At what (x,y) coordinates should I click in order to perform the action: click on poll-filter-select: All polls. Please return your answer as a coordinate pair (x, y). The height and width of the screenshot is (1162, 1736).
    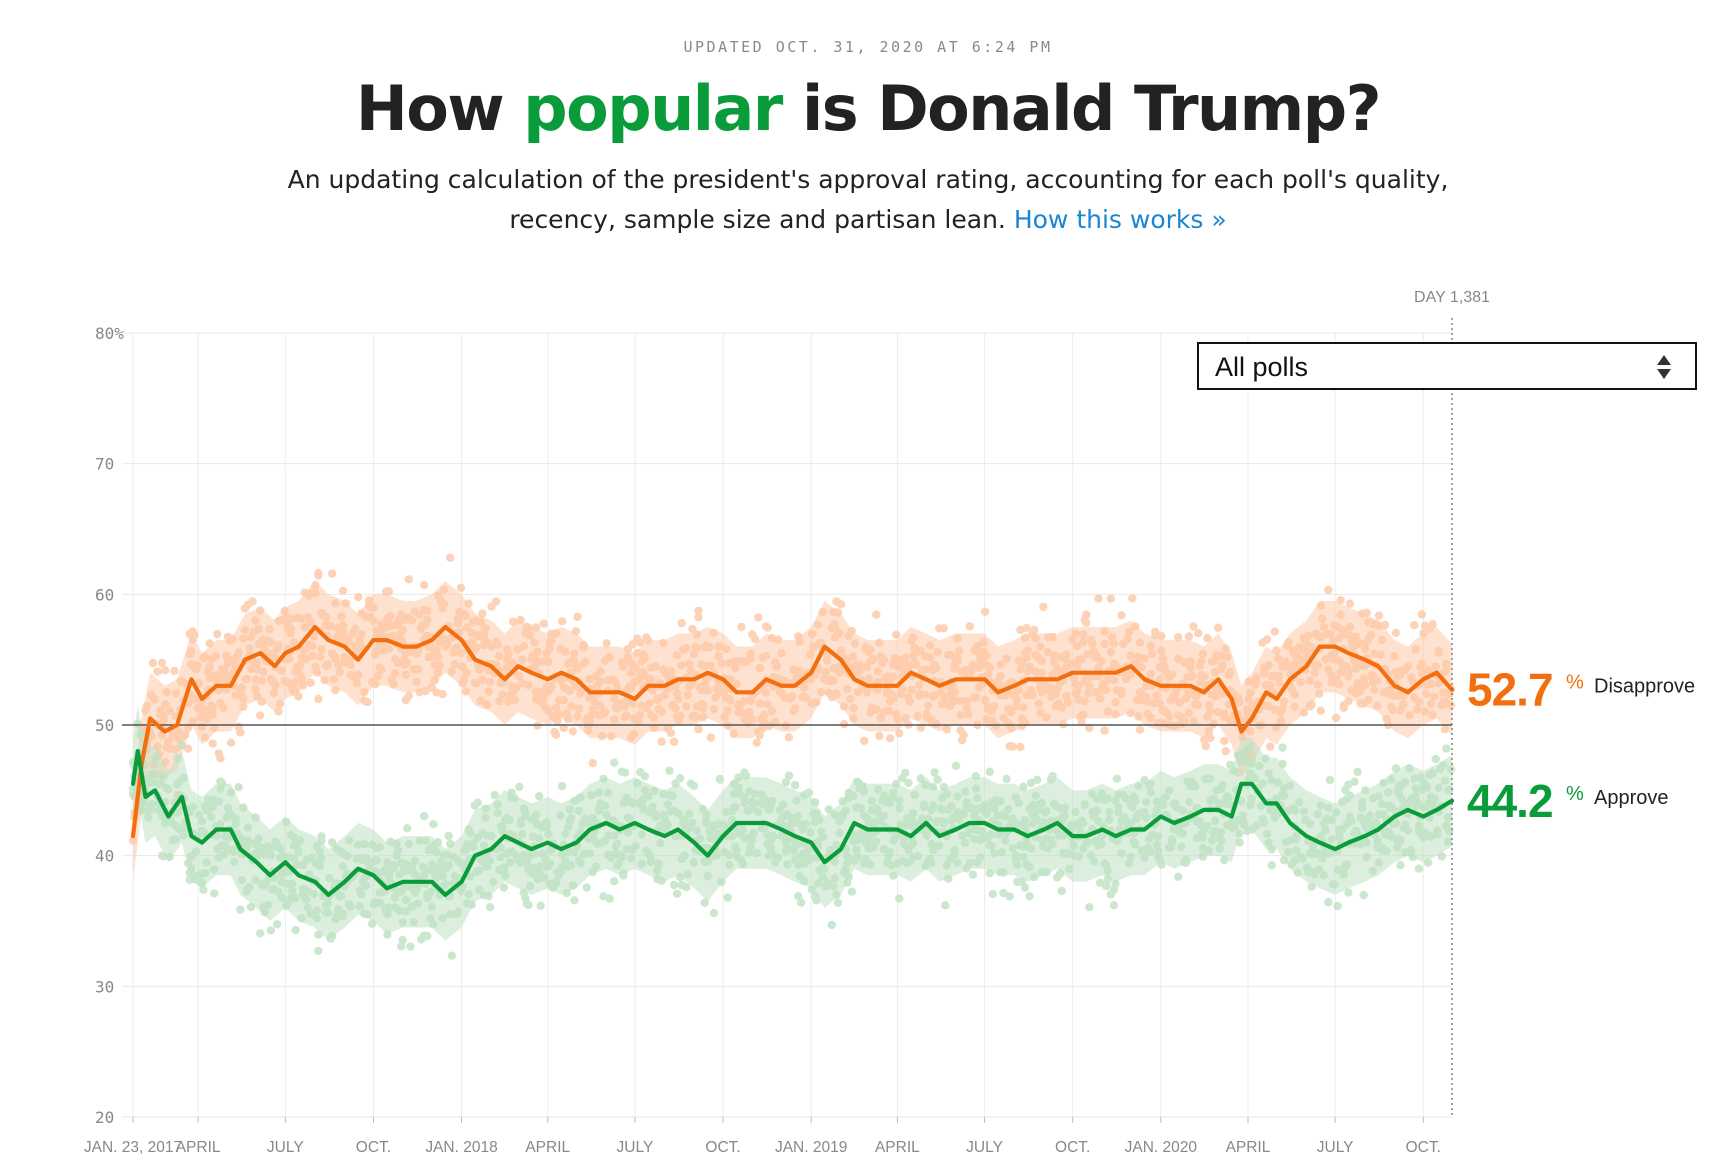
    Looking at the image, I should click on (1447, 366).